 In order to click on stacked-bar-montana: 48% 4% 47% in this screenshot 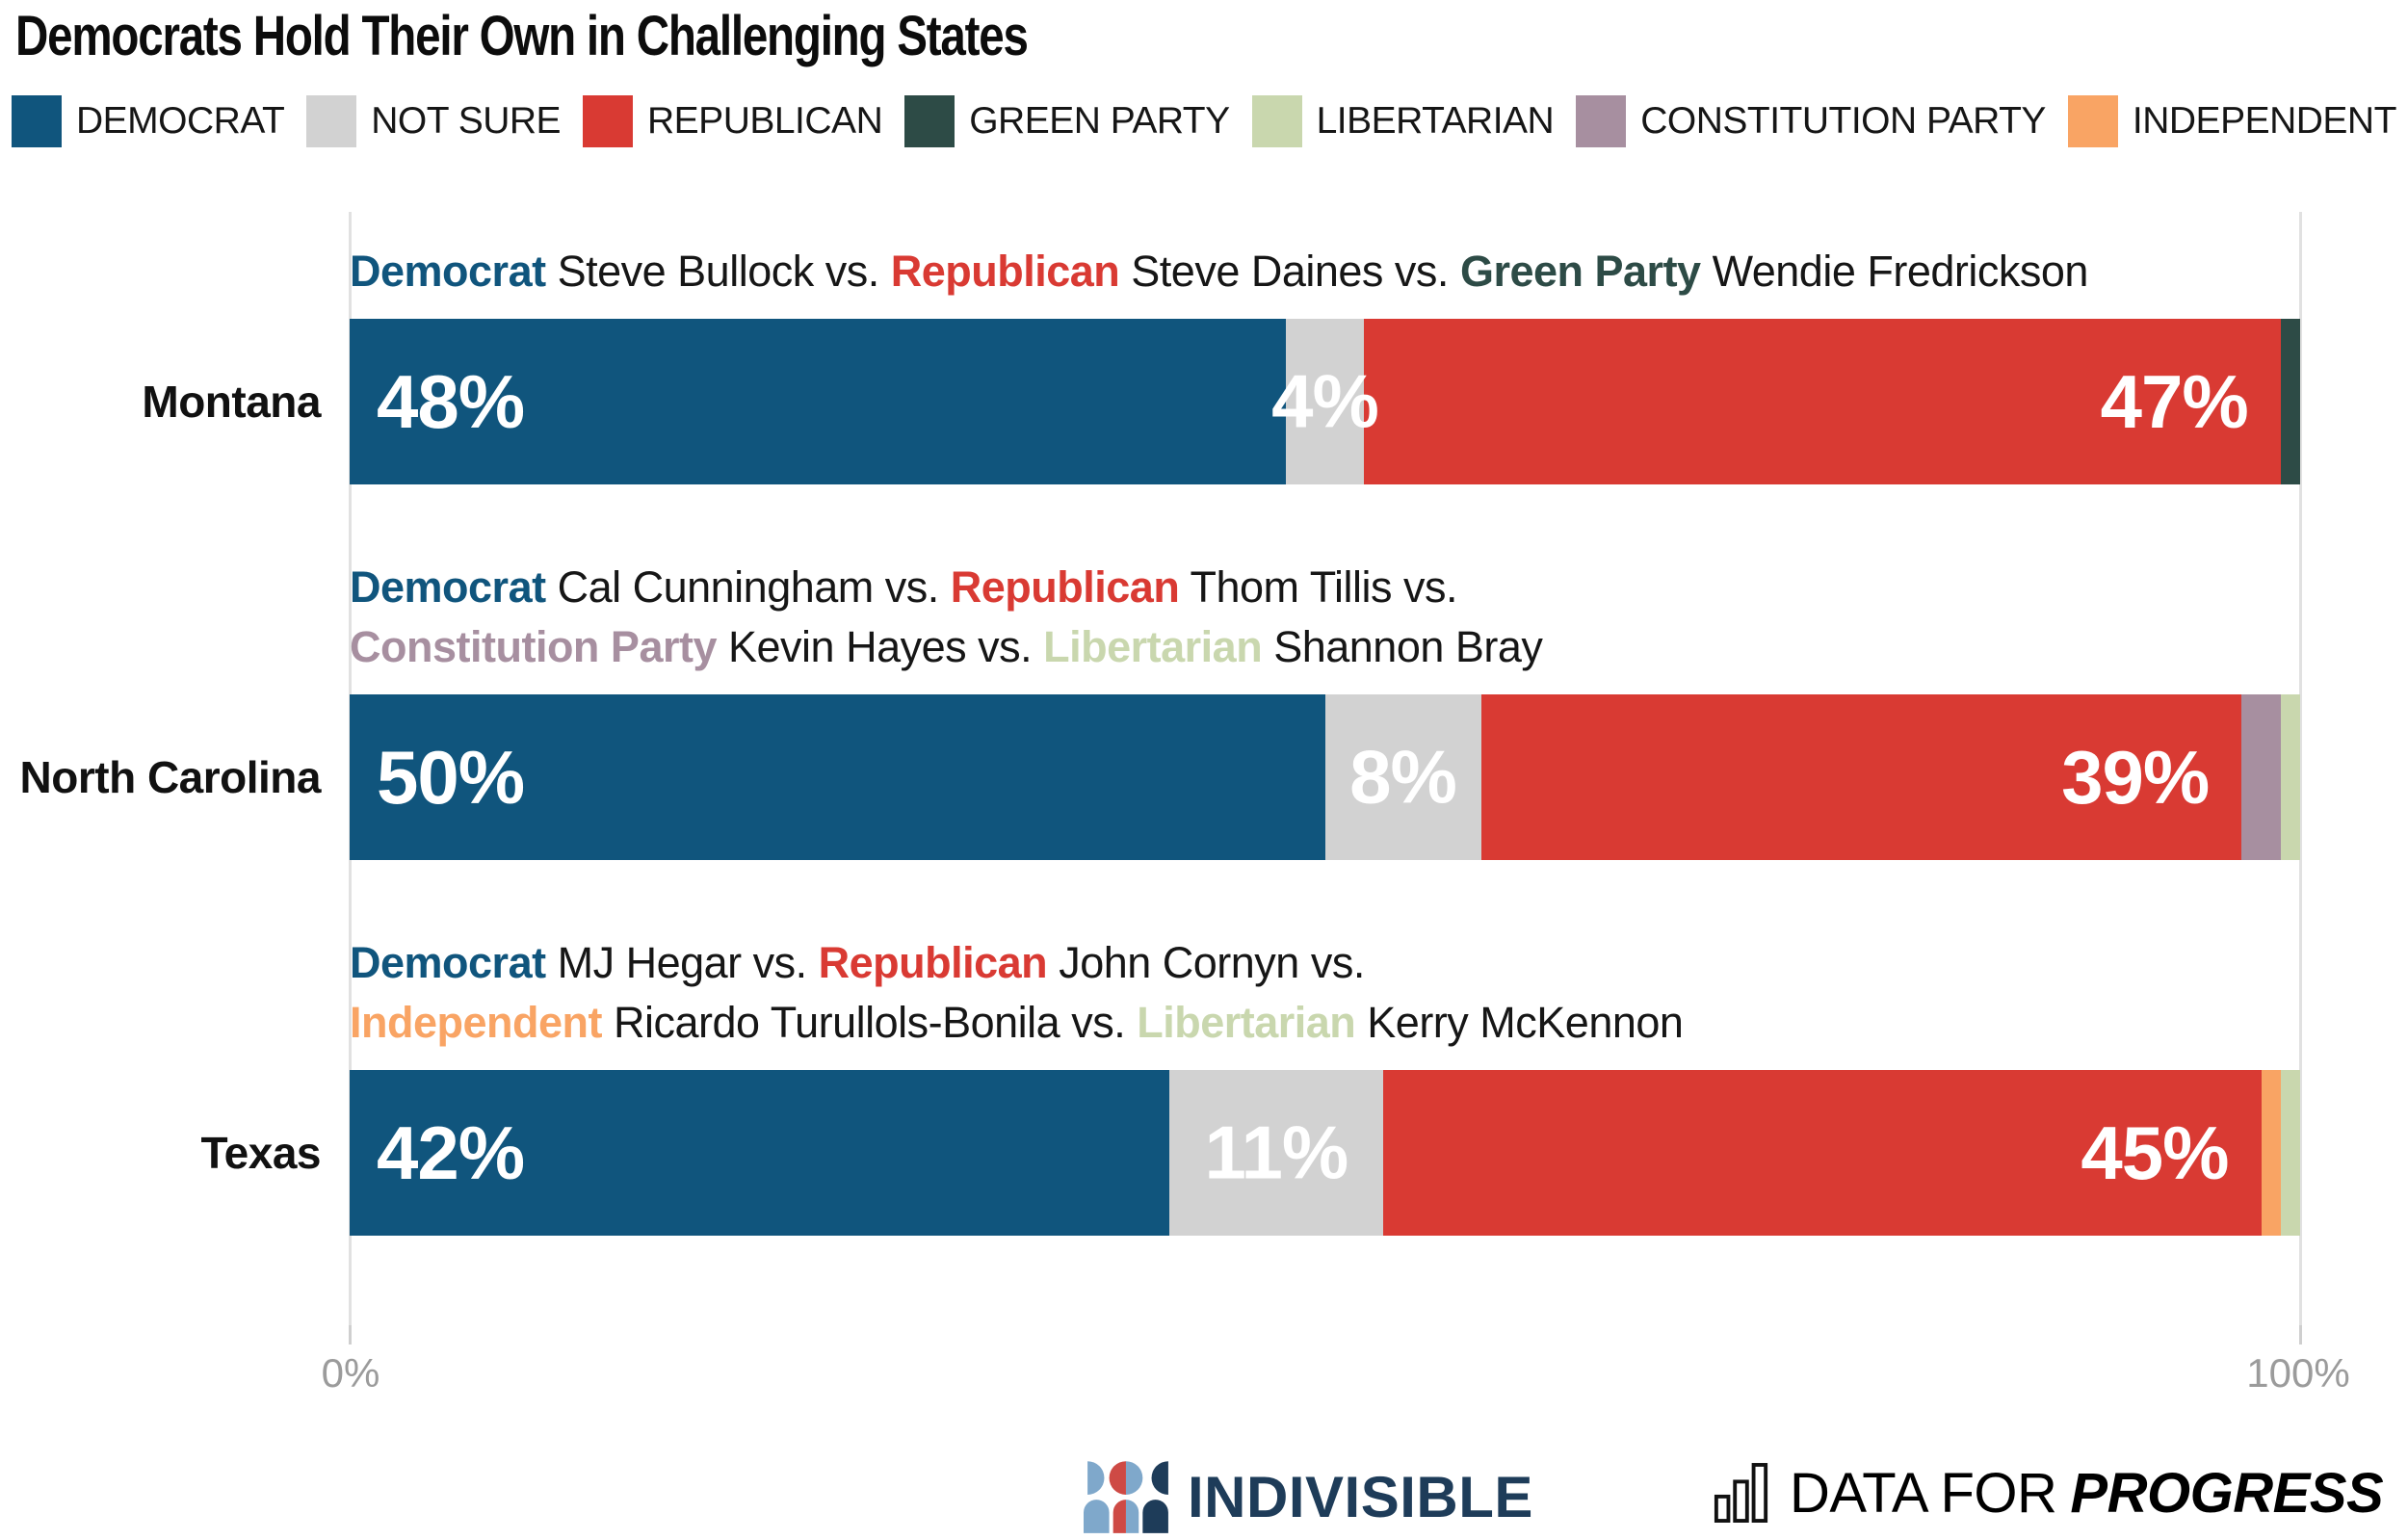, I will do `click(1325, 401)`.